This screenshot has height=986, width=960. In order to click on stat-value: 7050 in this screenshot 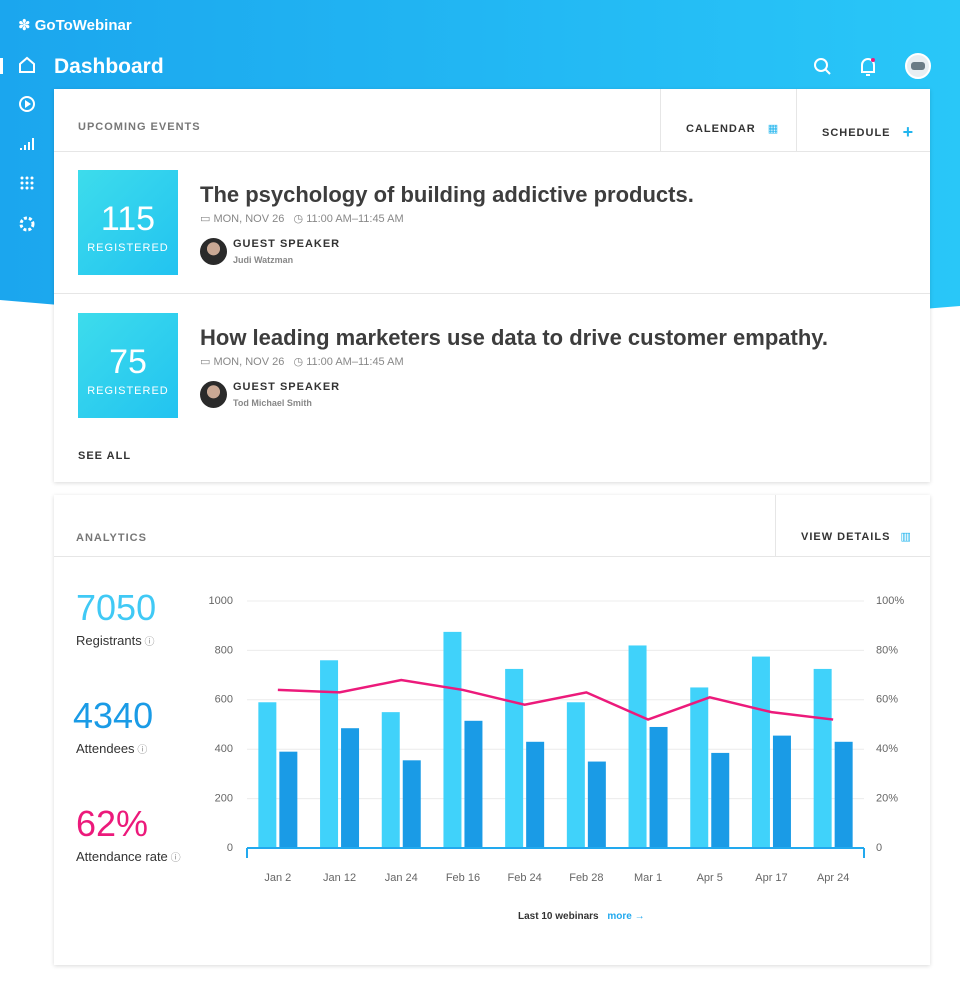, I will do `click(116, 607)`.